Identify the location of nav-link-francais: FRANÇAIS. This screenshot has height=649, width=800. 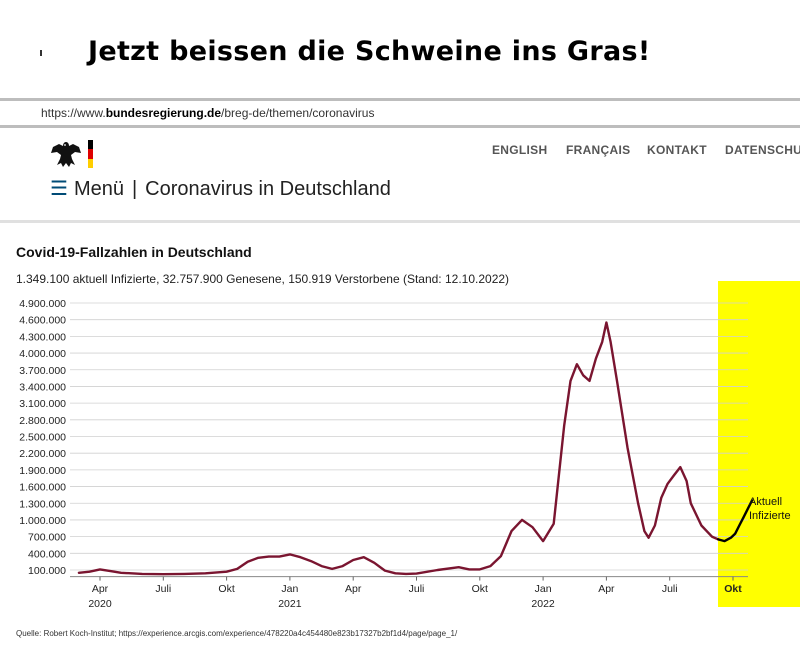
(598, 150).